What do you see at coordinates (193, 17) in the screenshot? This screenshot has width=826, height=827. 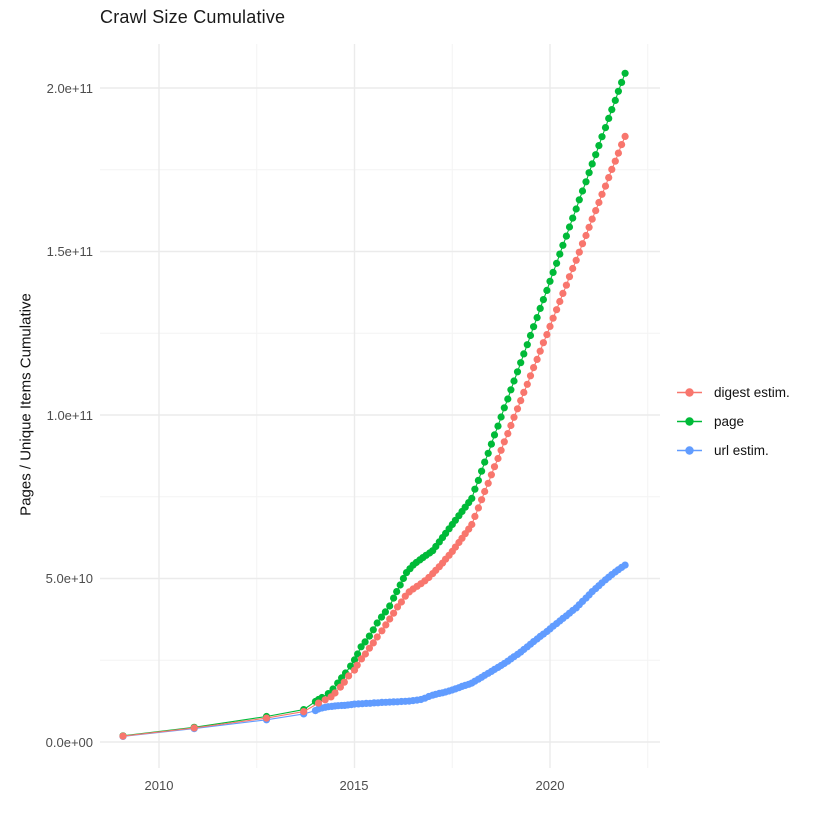 I see `chart-title: Crawl Size Cumulative` at bounding box center [193, 17].